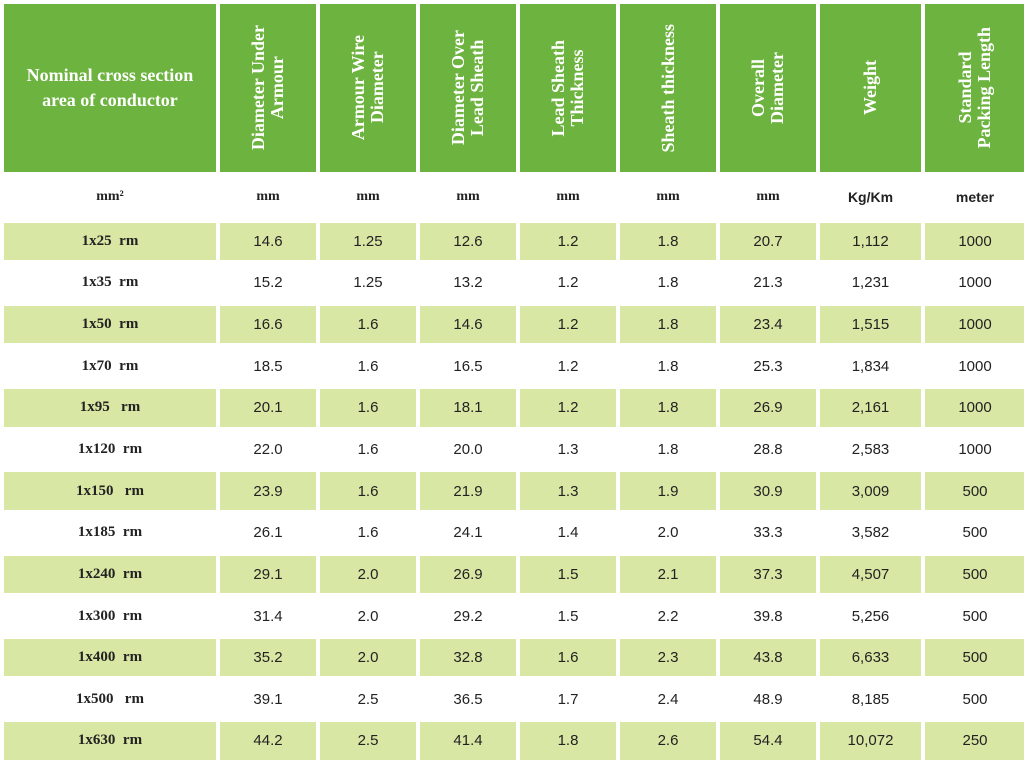 The width and height of the screenshot is (1024, 760). What do you see at coordinates (110, 741) in the screenshot?
I see `row-label: 1x630 rm` at bounding box center [110, 741].